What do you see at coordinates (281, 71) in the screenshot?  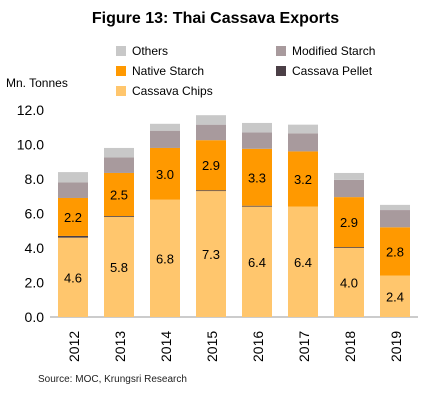 I see `legend-swatch-cassava-pellet` at bounding box center [281, 71].